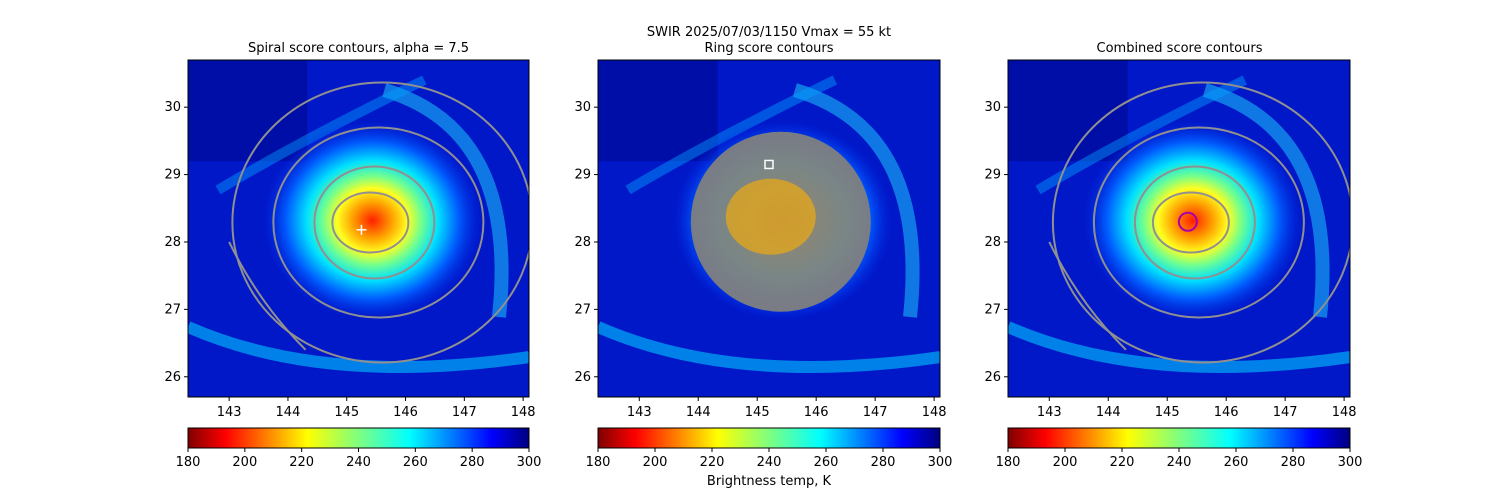  Describe the element at coordinates (770, 216) in the screenshot. I see `ring-mask-core` at that location.